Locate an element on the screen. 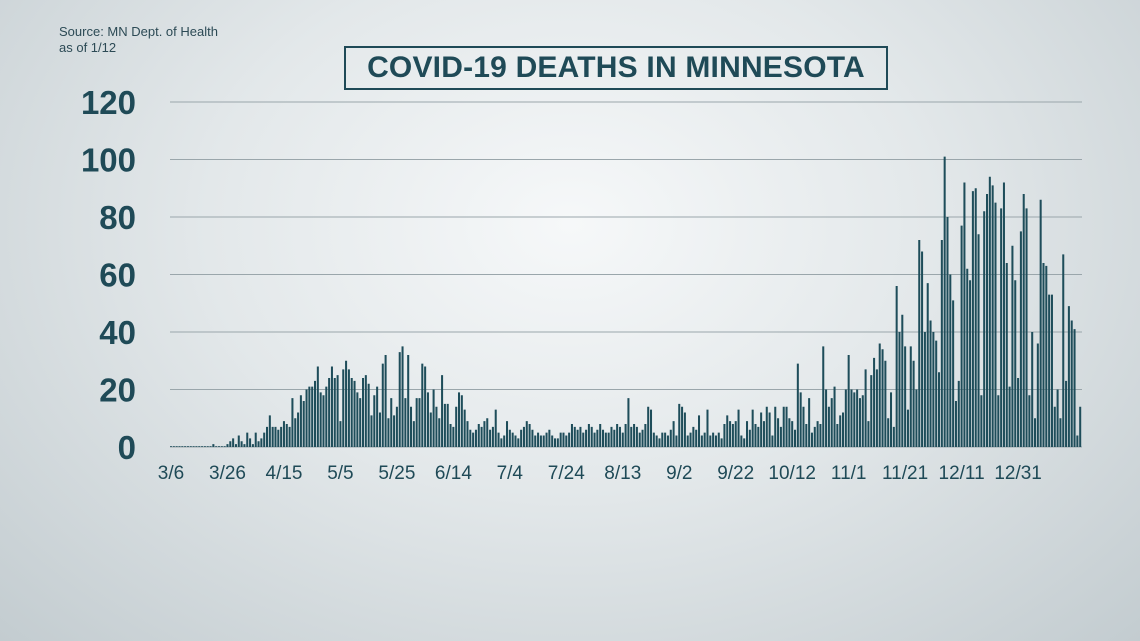 The height and width of the screenshot is (641, 1140). x-tick-label: 10/12 is located at coordinates (792, 473).